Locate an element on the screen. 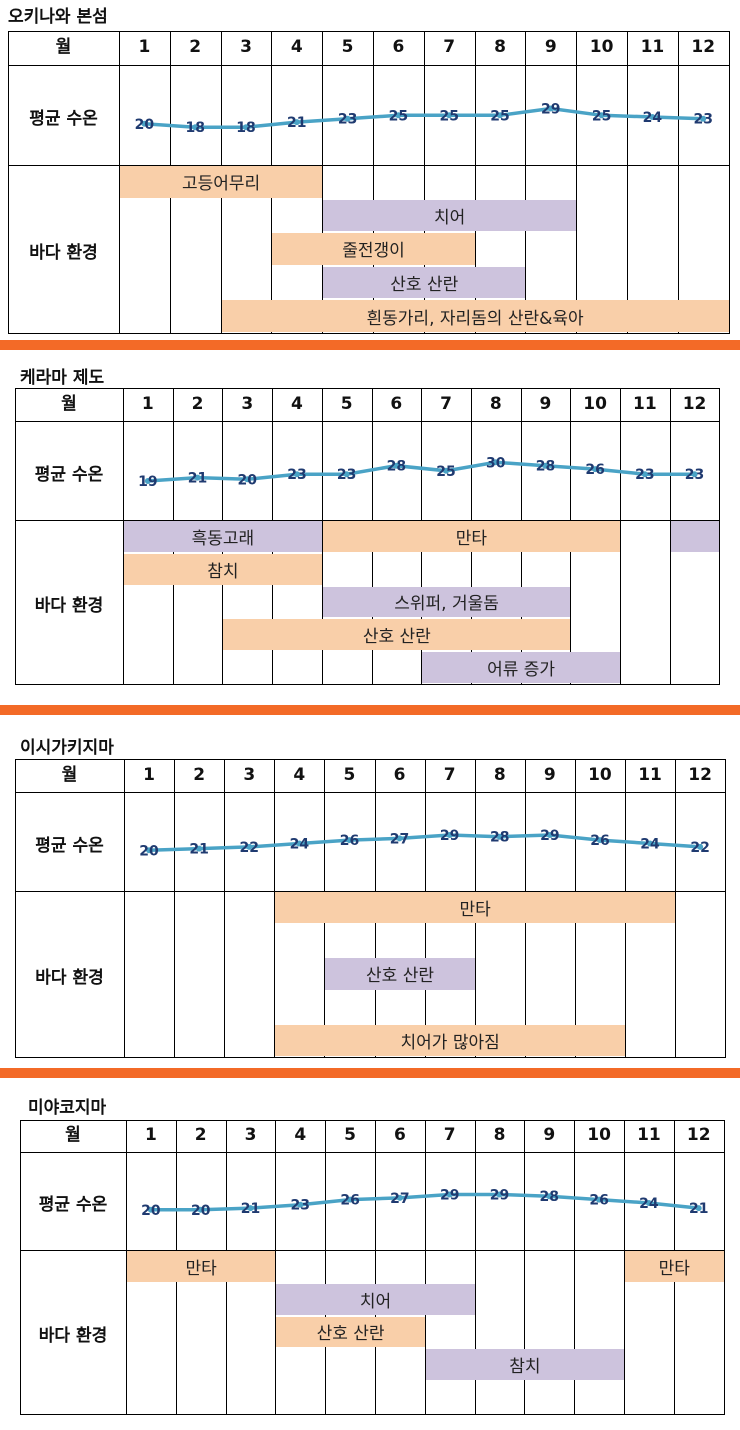 Image resolution: width=740 pixels, height=1430 pixels. month-header: 6 is located at coordinates (399, 1135).